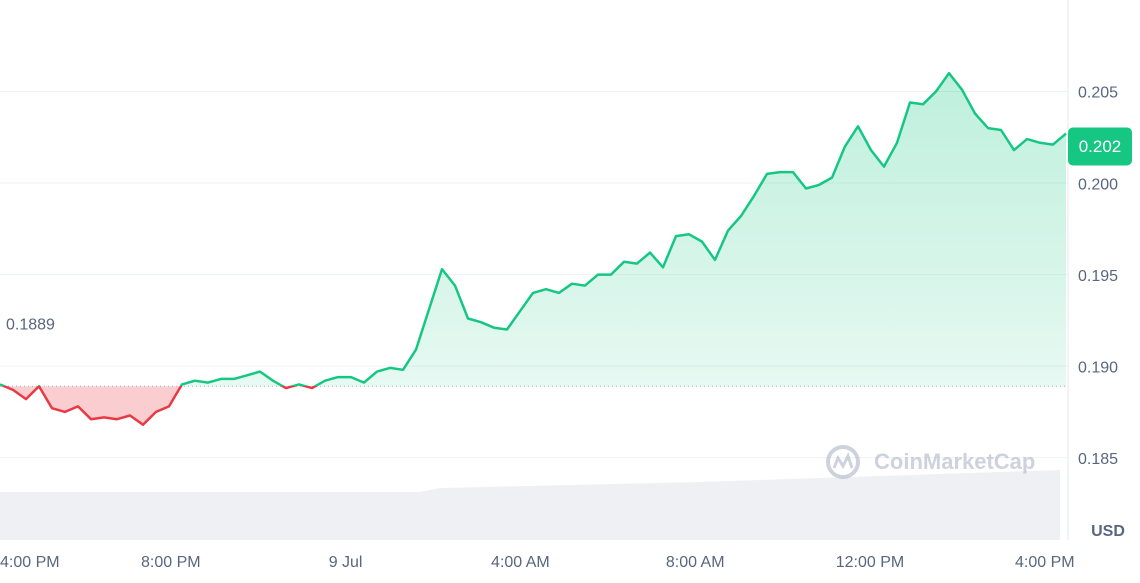  What do you see at coordinates (520, 562) in the screenshot?
I see `x-tick-label: 4:00 AM` at bounding box center [520, 562].